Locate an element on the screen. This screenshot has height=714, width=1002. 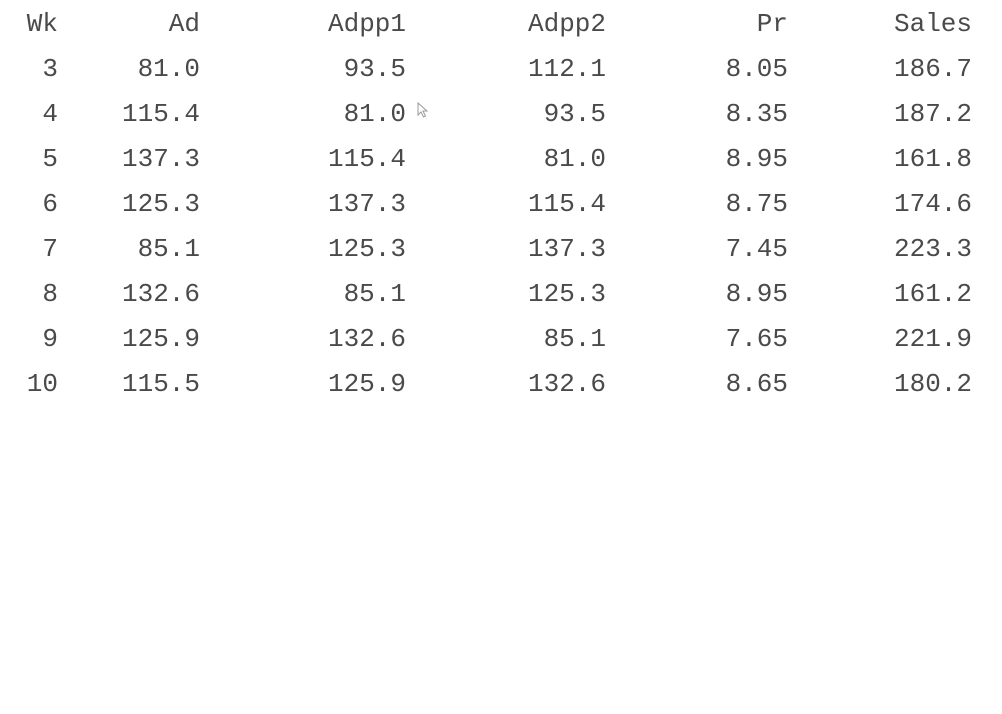
table-row: 4 115.4 81.0 93.5 8.35 187.2 is located at coordinates (501, 114).